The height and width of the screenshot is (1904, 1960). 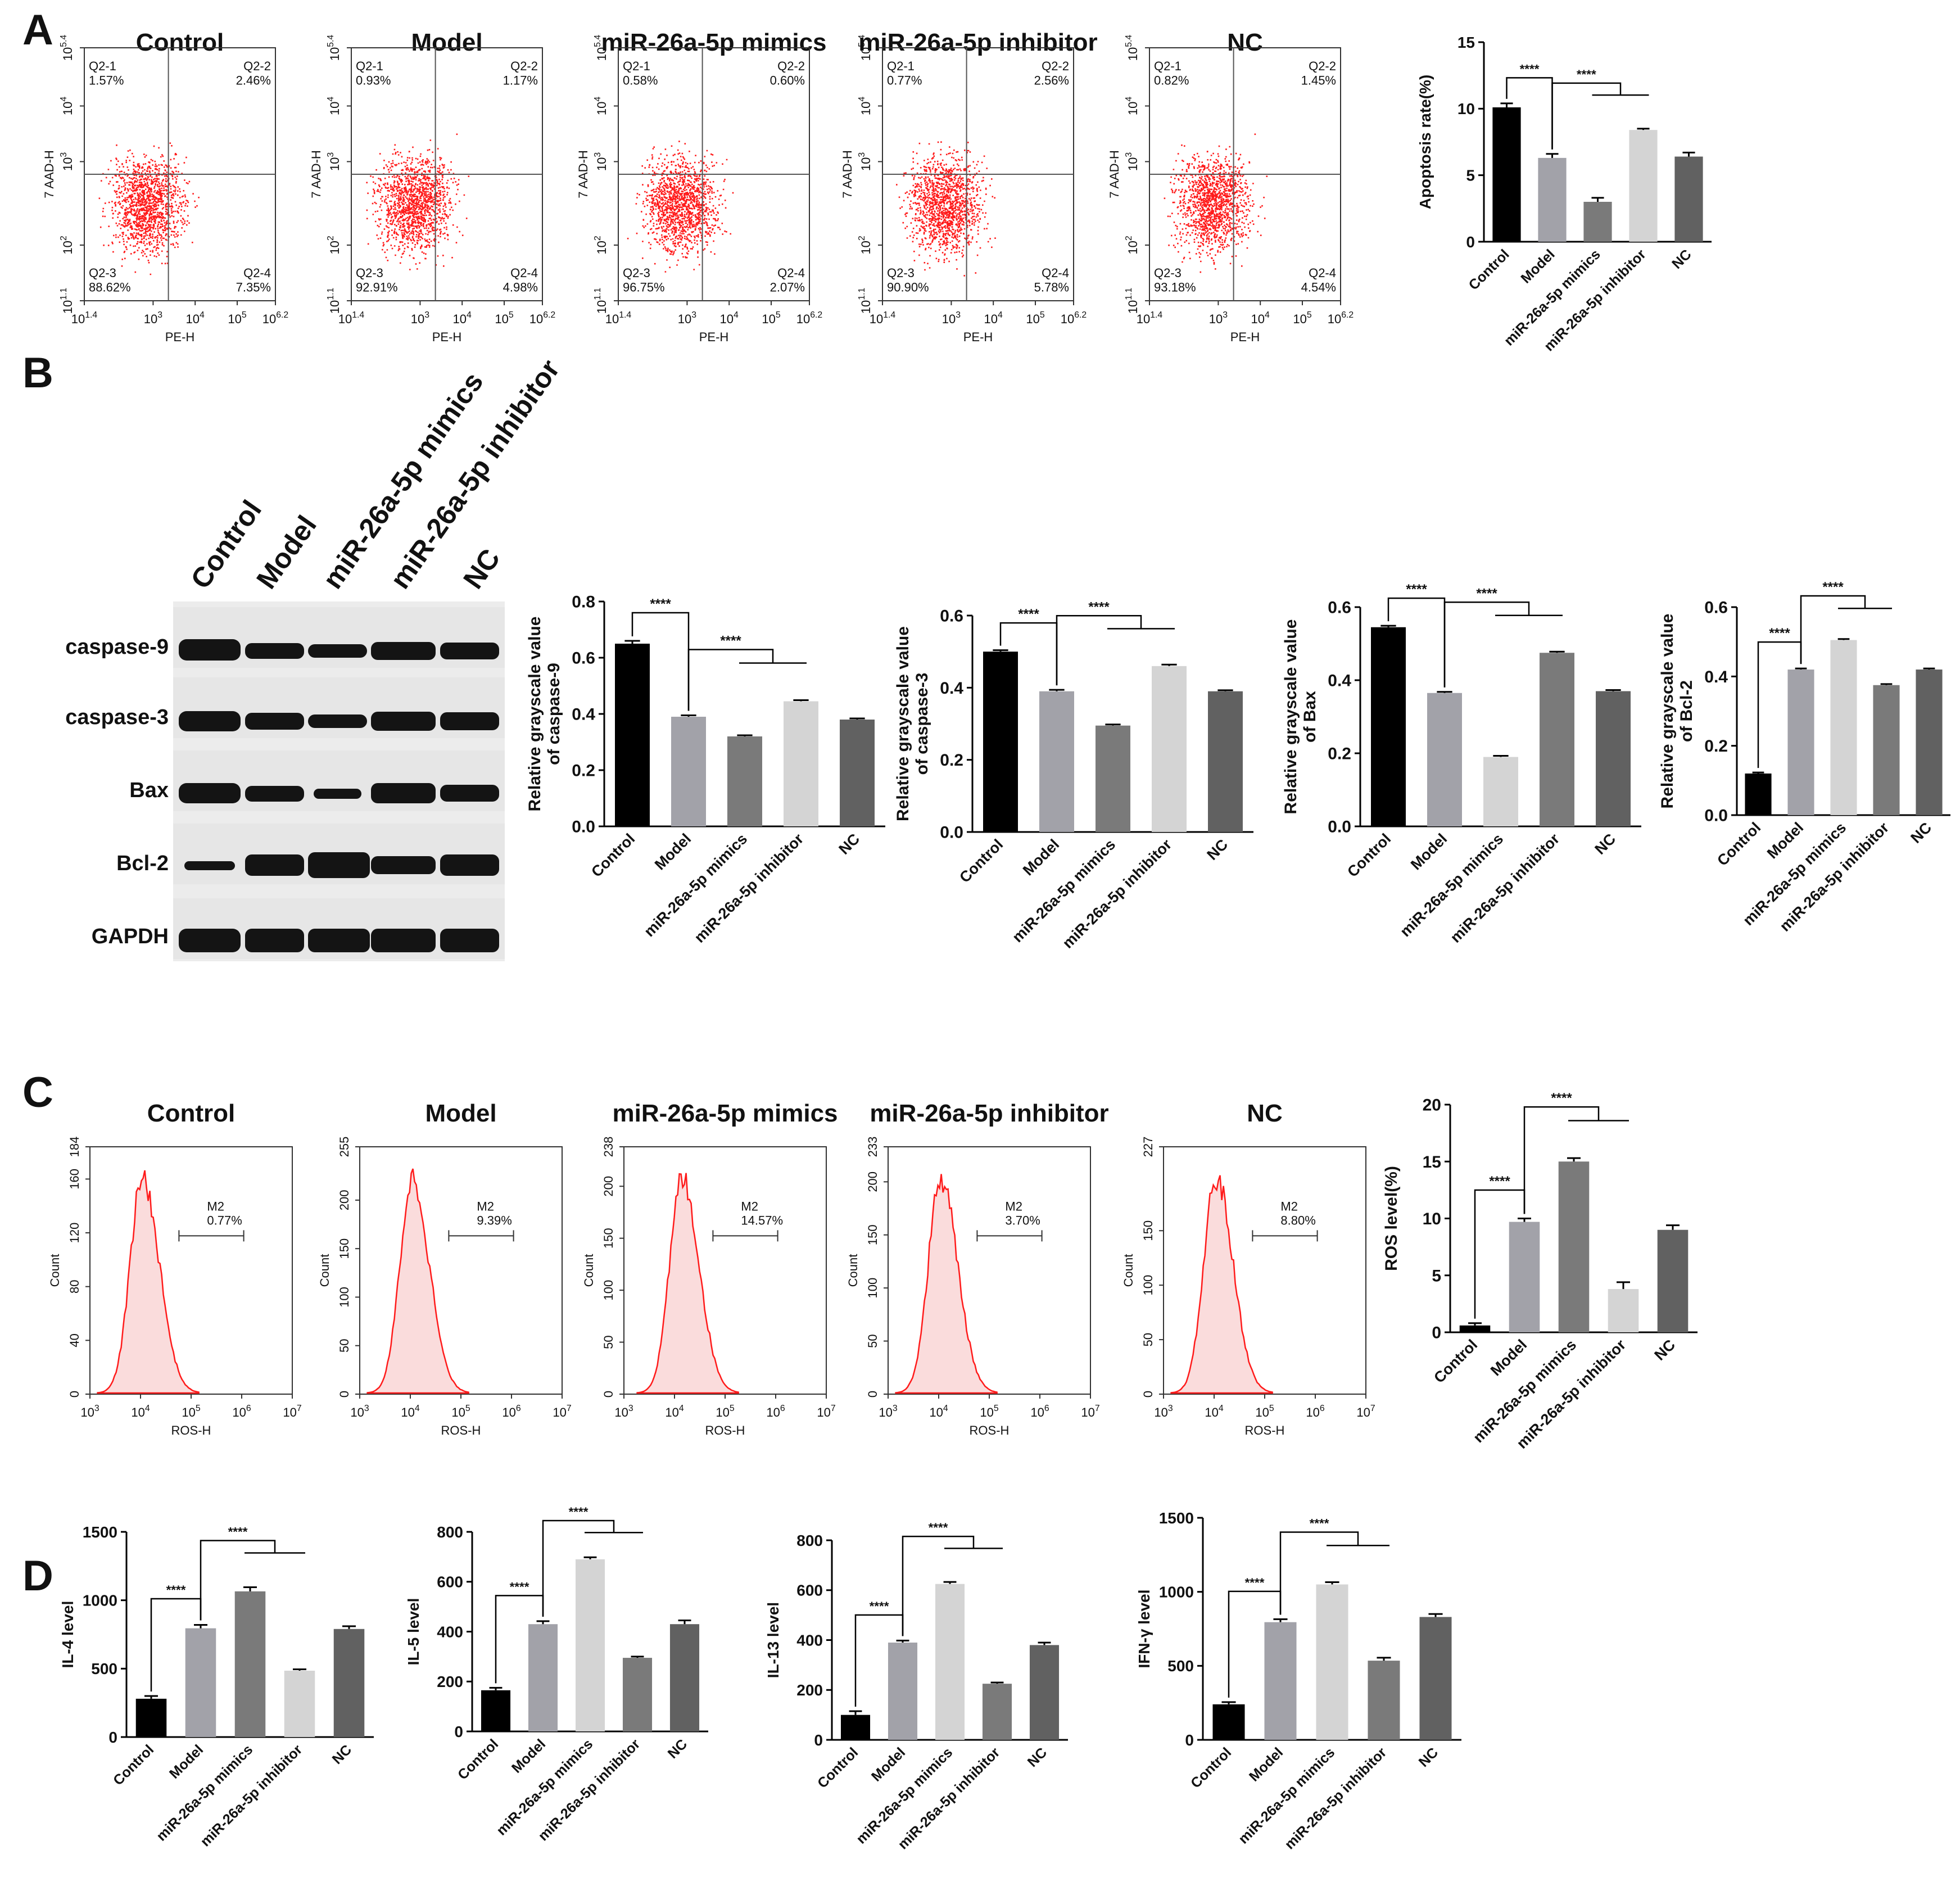 What do you see at coordinates (1297, 1221) in the screenshot?
I see `gate-label: 8.80%` at bounding box center [1297, 1221].